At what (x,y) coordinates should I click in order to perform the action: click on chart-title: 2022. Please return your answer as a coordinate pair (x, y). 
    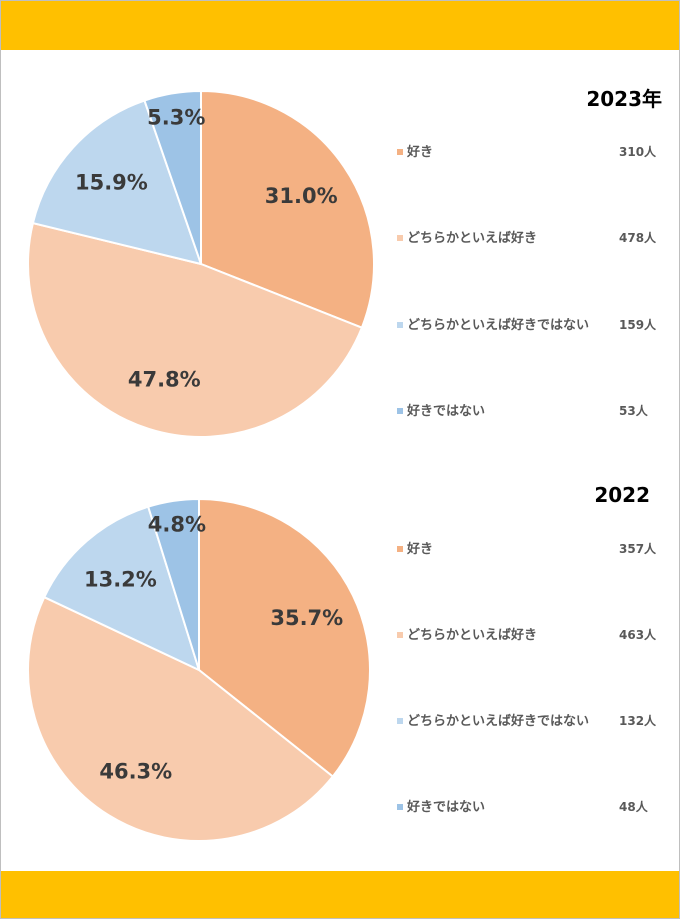
    Looking at the image, I should click on (622, 495).